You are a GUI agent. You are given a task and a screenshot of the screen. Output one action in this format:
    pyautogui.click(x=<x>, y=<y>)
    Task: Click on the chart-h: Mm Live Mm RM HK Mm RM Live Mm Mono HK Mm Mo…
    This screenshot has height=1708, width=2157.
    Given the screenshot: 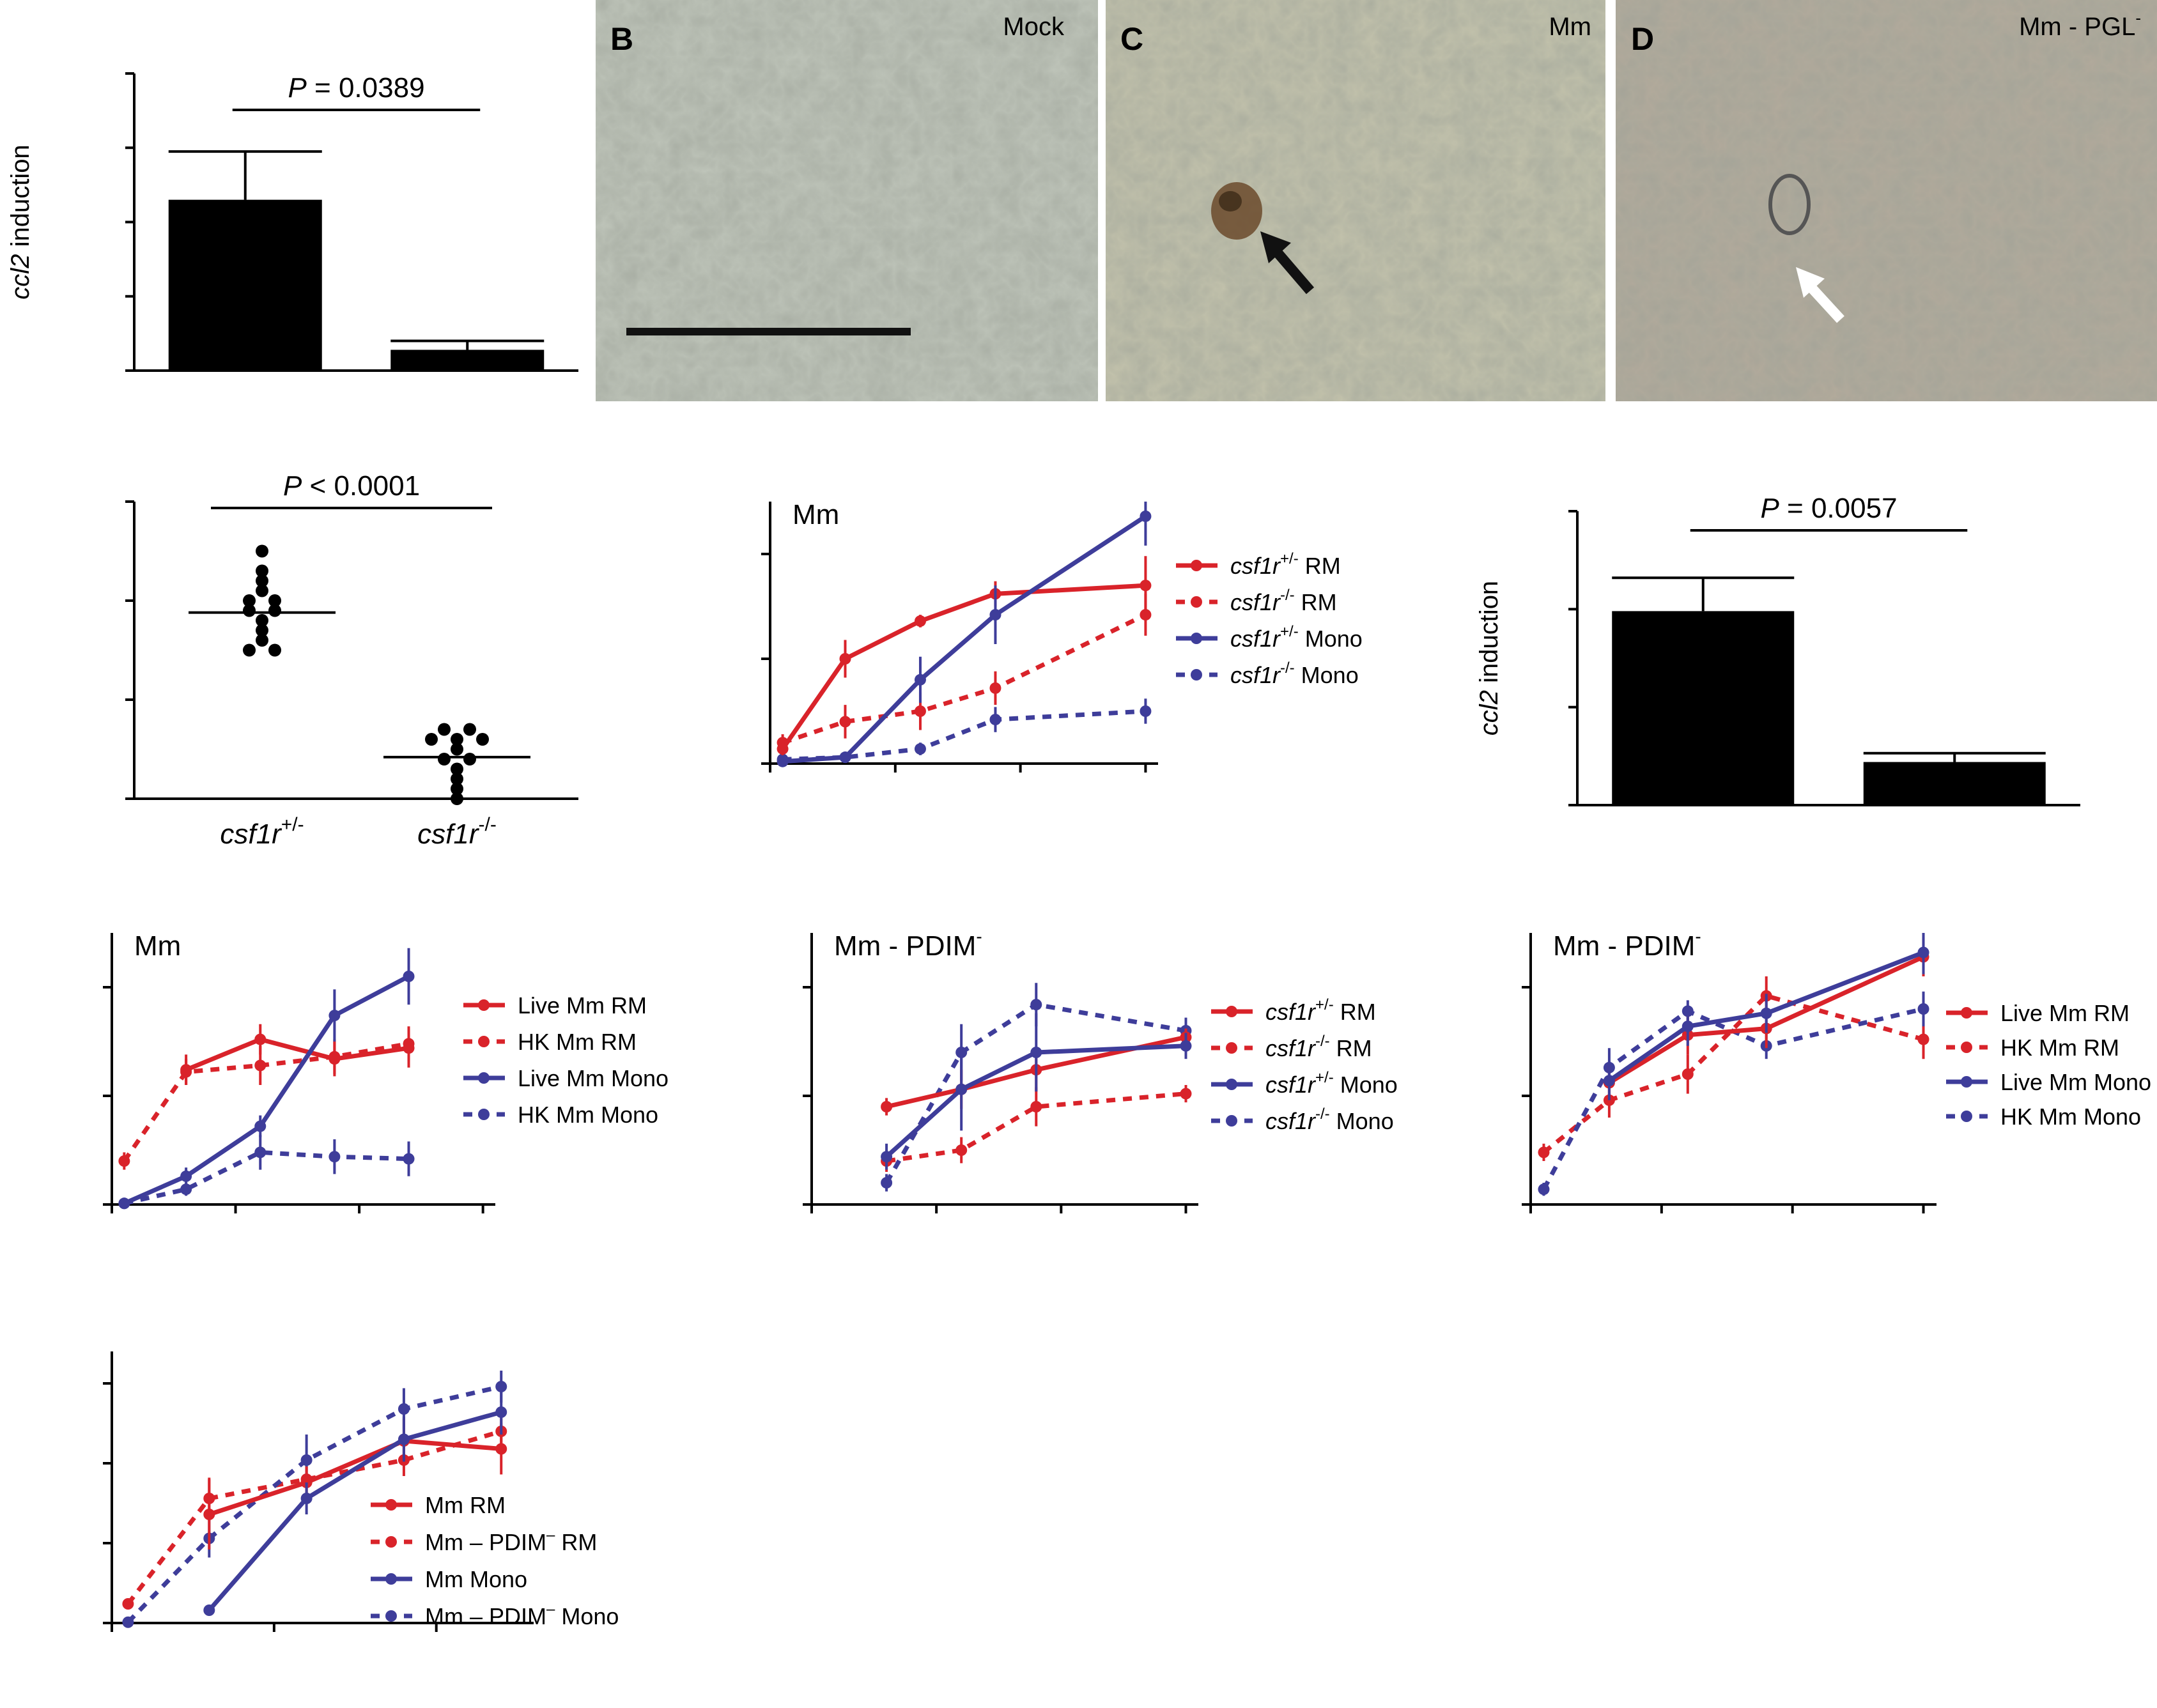 What is the action you would take?
    pyautogui.click(x=386, y=1071)
    